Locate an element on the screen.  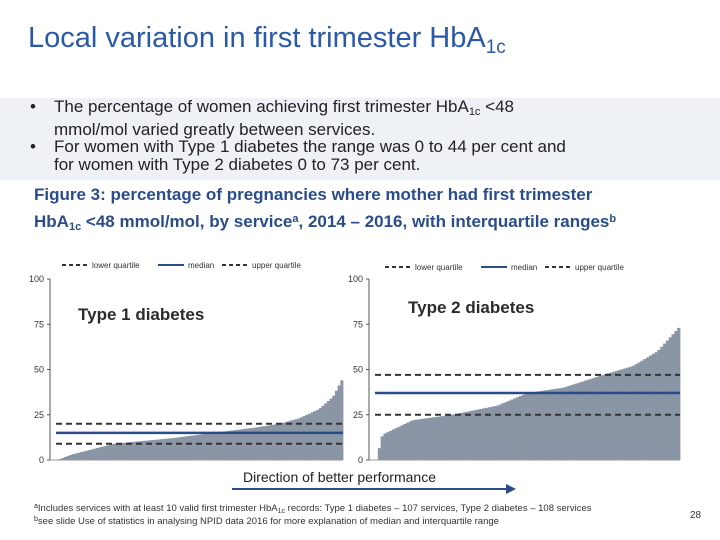
caption-line: HbA is located at coordinates (51, 221).